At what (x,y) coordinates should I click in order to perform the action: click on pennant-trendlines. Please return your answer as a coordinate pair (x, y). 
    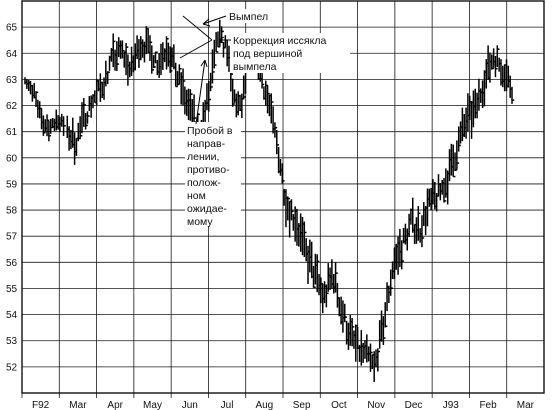
    Looking at the image, I should click on (196, 37).